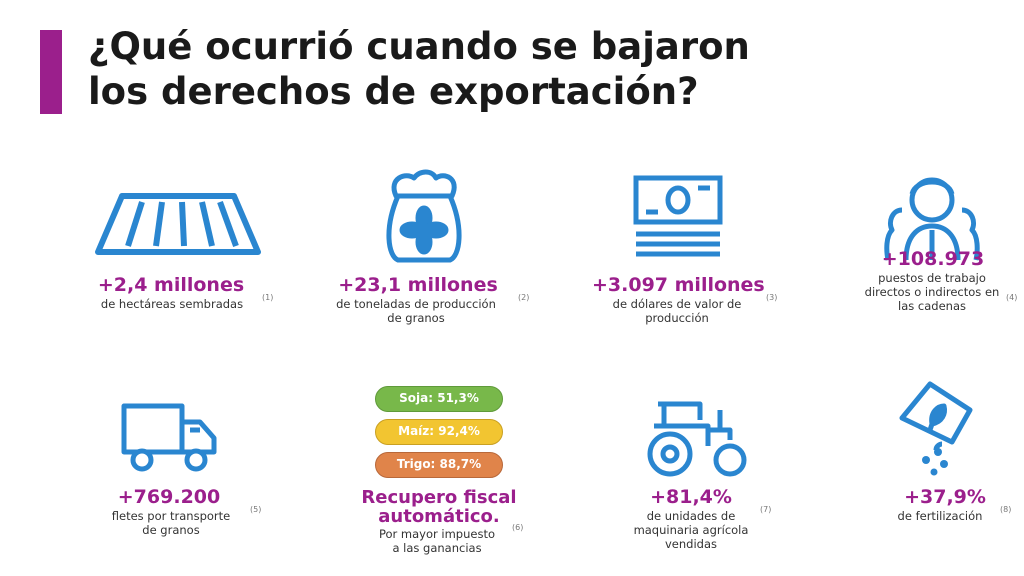 The image size is (1024, 576). Describe the element at coordinates (678, 285) in the screenshot. I see `dollars-value: +3.097 millones` at that location.